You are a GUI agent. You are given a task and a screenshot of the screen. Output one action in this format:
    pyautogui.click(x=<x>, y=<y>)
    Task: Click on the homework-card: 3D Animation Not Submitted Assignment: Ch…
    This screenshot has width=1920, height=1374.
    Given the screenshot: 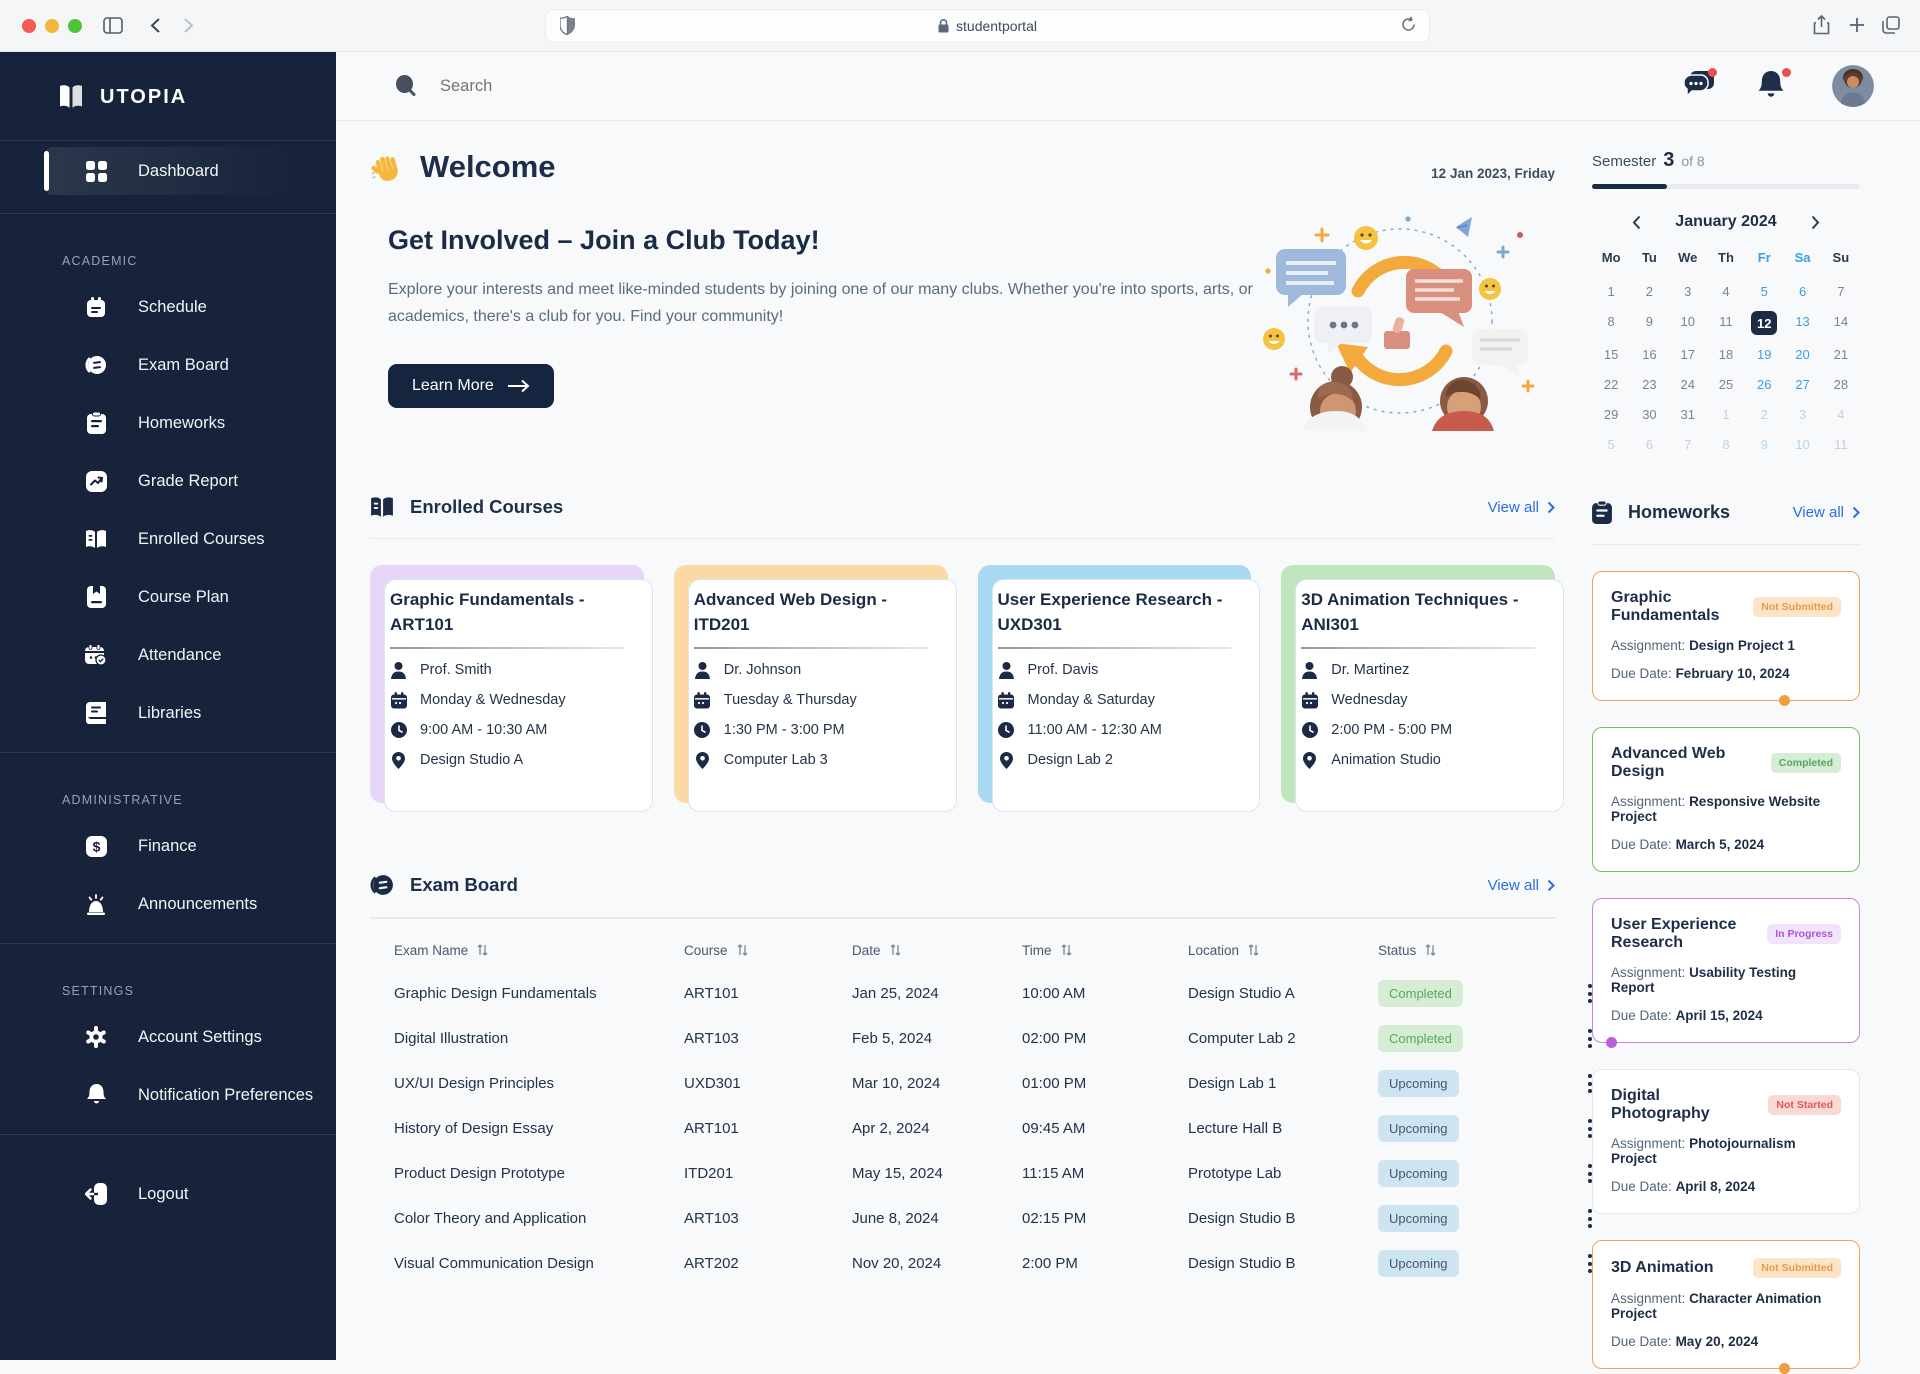 What is the action you would take?
    pyautogui.click(x=1726, y=1307)
    